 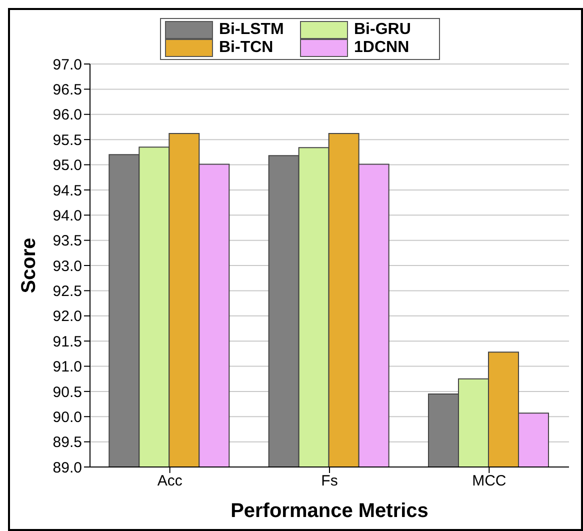 What do you see at coordinates (489, 481) in the screenshot?
I see `x-tick-label: MCC` at bounding box center [489, 481].